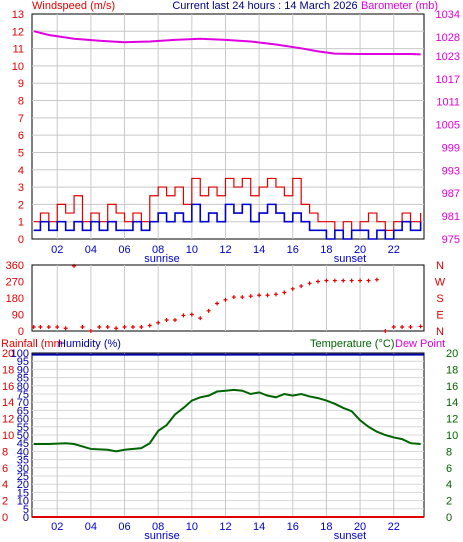 This screenshot has height=542, width=463. I want to click on dewpoint-header: Dew Point, so click(420, 344).